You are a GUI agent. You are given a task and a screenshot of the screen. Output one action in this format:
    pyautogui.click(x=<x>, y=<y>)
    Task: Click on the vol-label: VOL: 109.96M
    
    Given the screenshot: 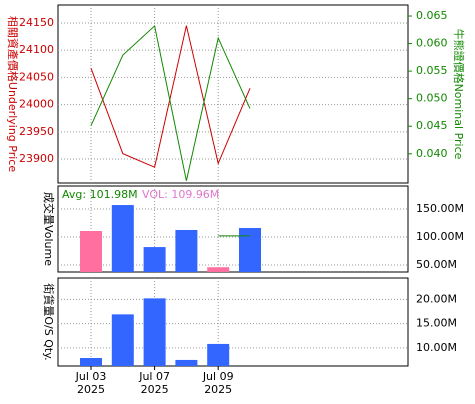 What is the action you would take?
    pyautogui.click(x=180, y=194)
    